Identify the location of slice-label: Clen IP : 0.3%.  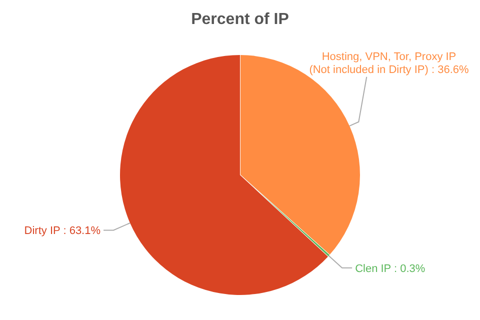
(390, 268).